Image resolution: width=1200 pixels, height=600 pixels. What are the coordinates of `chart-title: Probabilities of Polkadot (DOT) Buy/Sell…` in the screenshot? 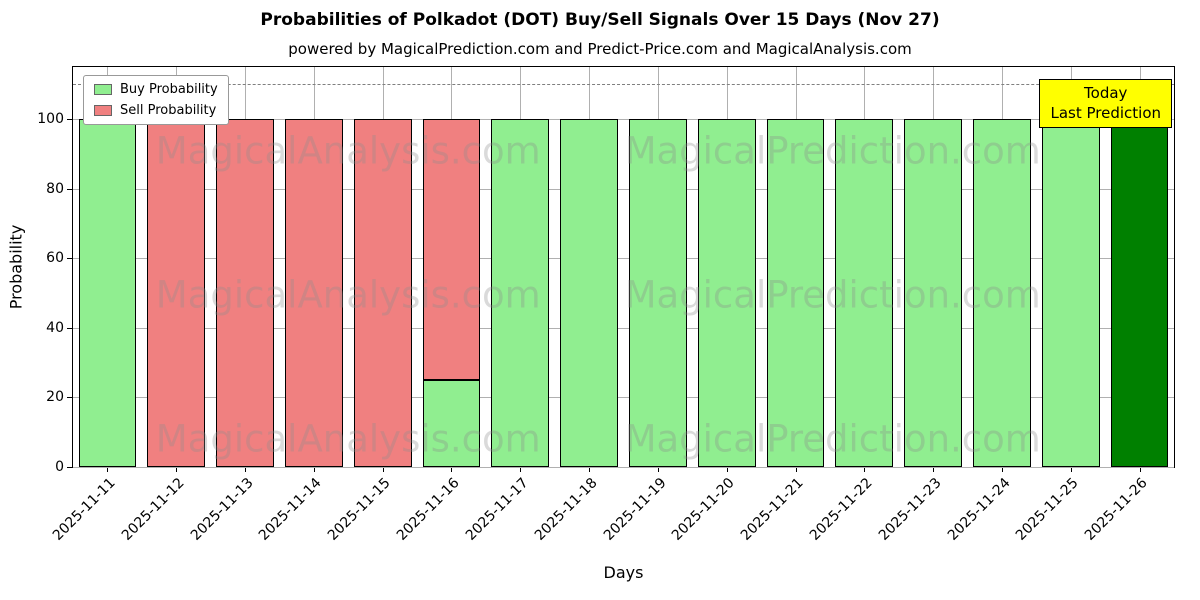 It's located at (600, 20).